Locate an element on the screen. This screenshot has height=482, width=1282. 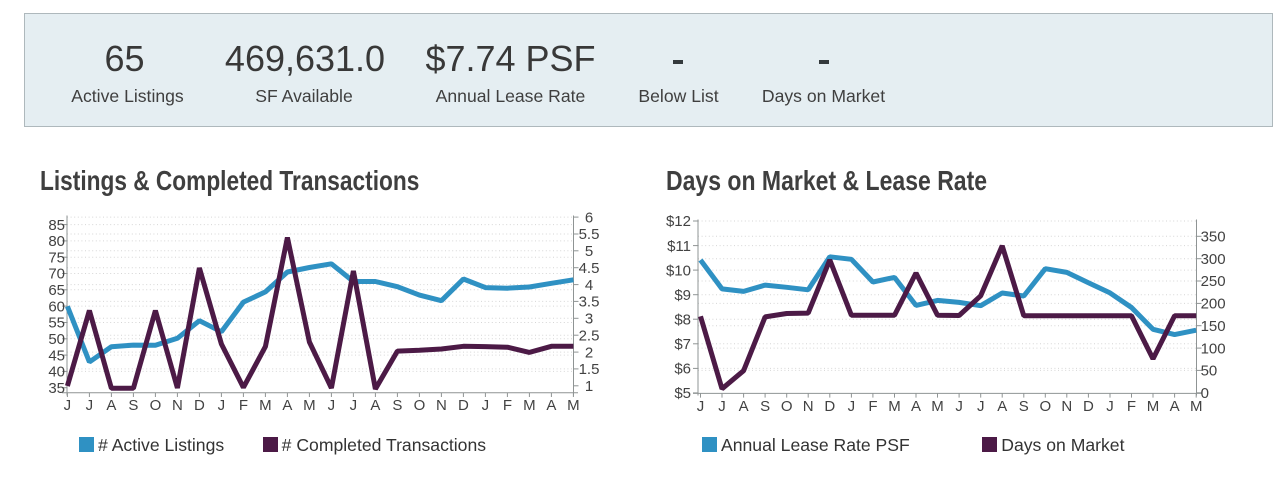
svg-text: $12 is located at coordinates (678, 221).